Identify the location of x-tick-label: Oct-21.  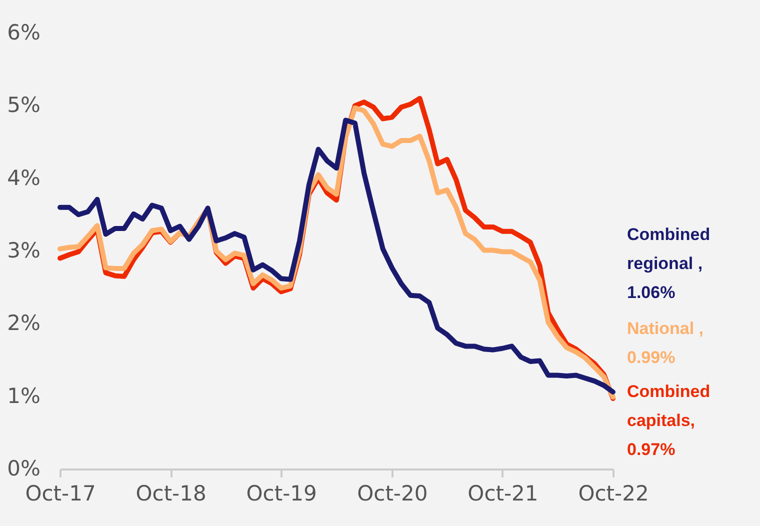
(503, 494).